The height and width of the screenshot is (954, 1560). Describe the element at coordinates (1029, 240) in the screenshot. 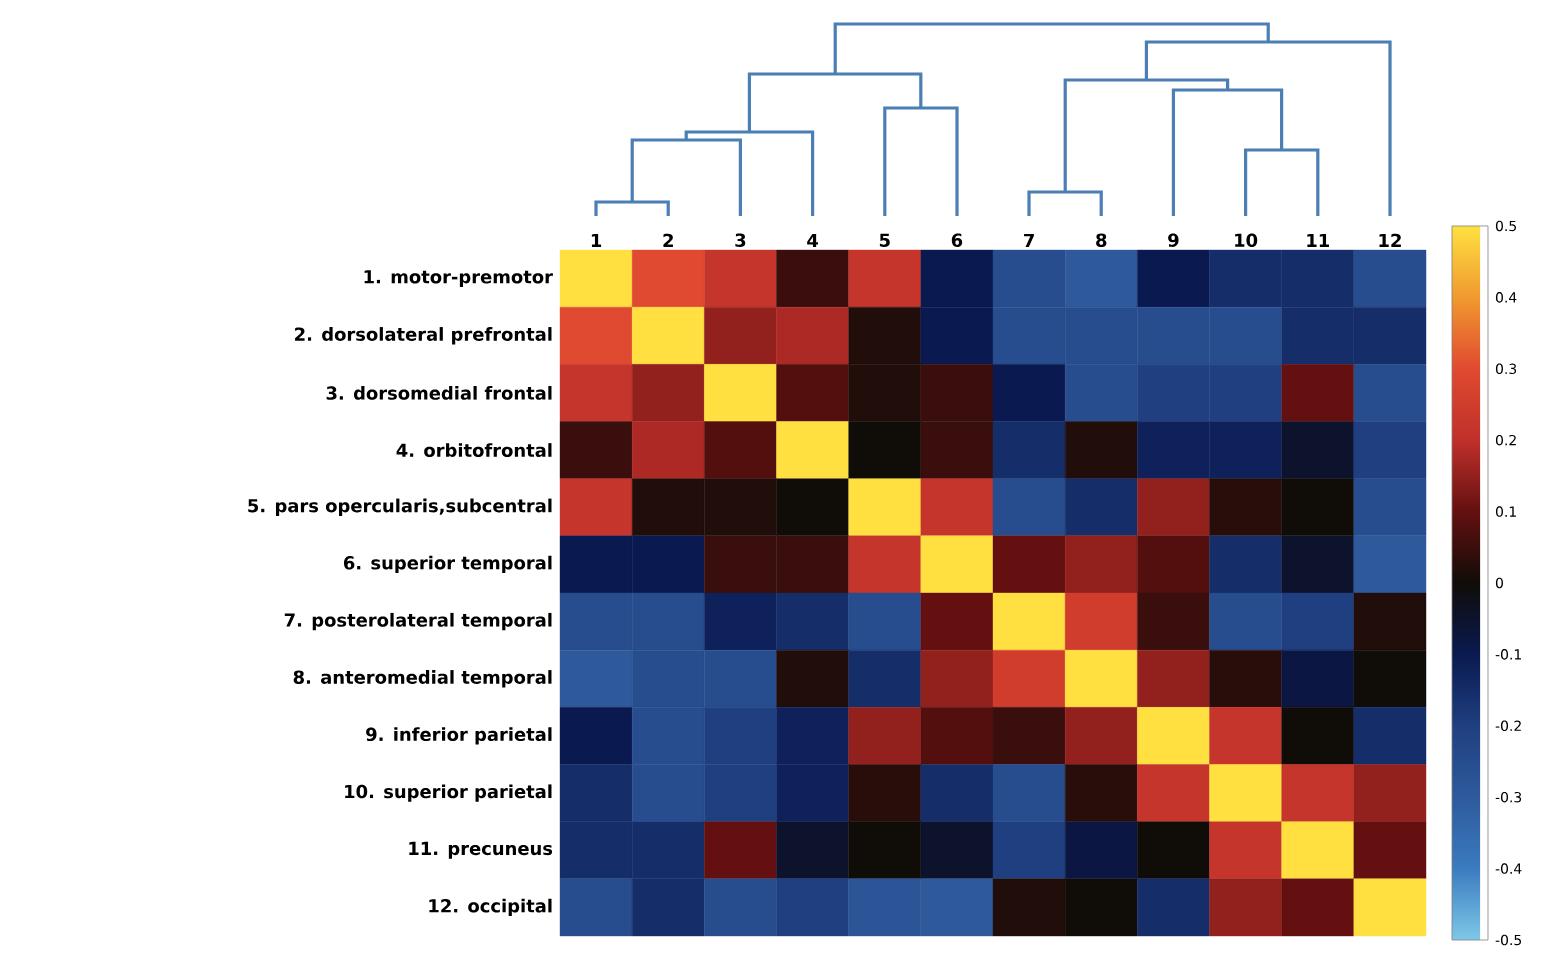

I see `x-tick-label: 7` at that location.